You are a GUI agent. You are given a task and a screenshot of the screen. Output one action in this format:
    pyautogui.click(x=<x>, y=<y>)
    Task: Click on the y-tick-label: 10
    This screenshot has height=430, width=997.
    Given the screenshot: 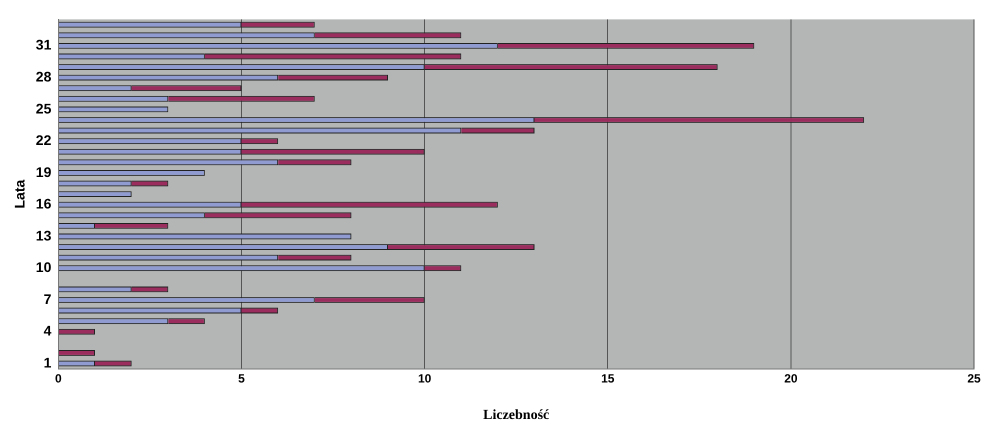 What is the action you would take?
    pyautogui.click(x=44, y=267)
    